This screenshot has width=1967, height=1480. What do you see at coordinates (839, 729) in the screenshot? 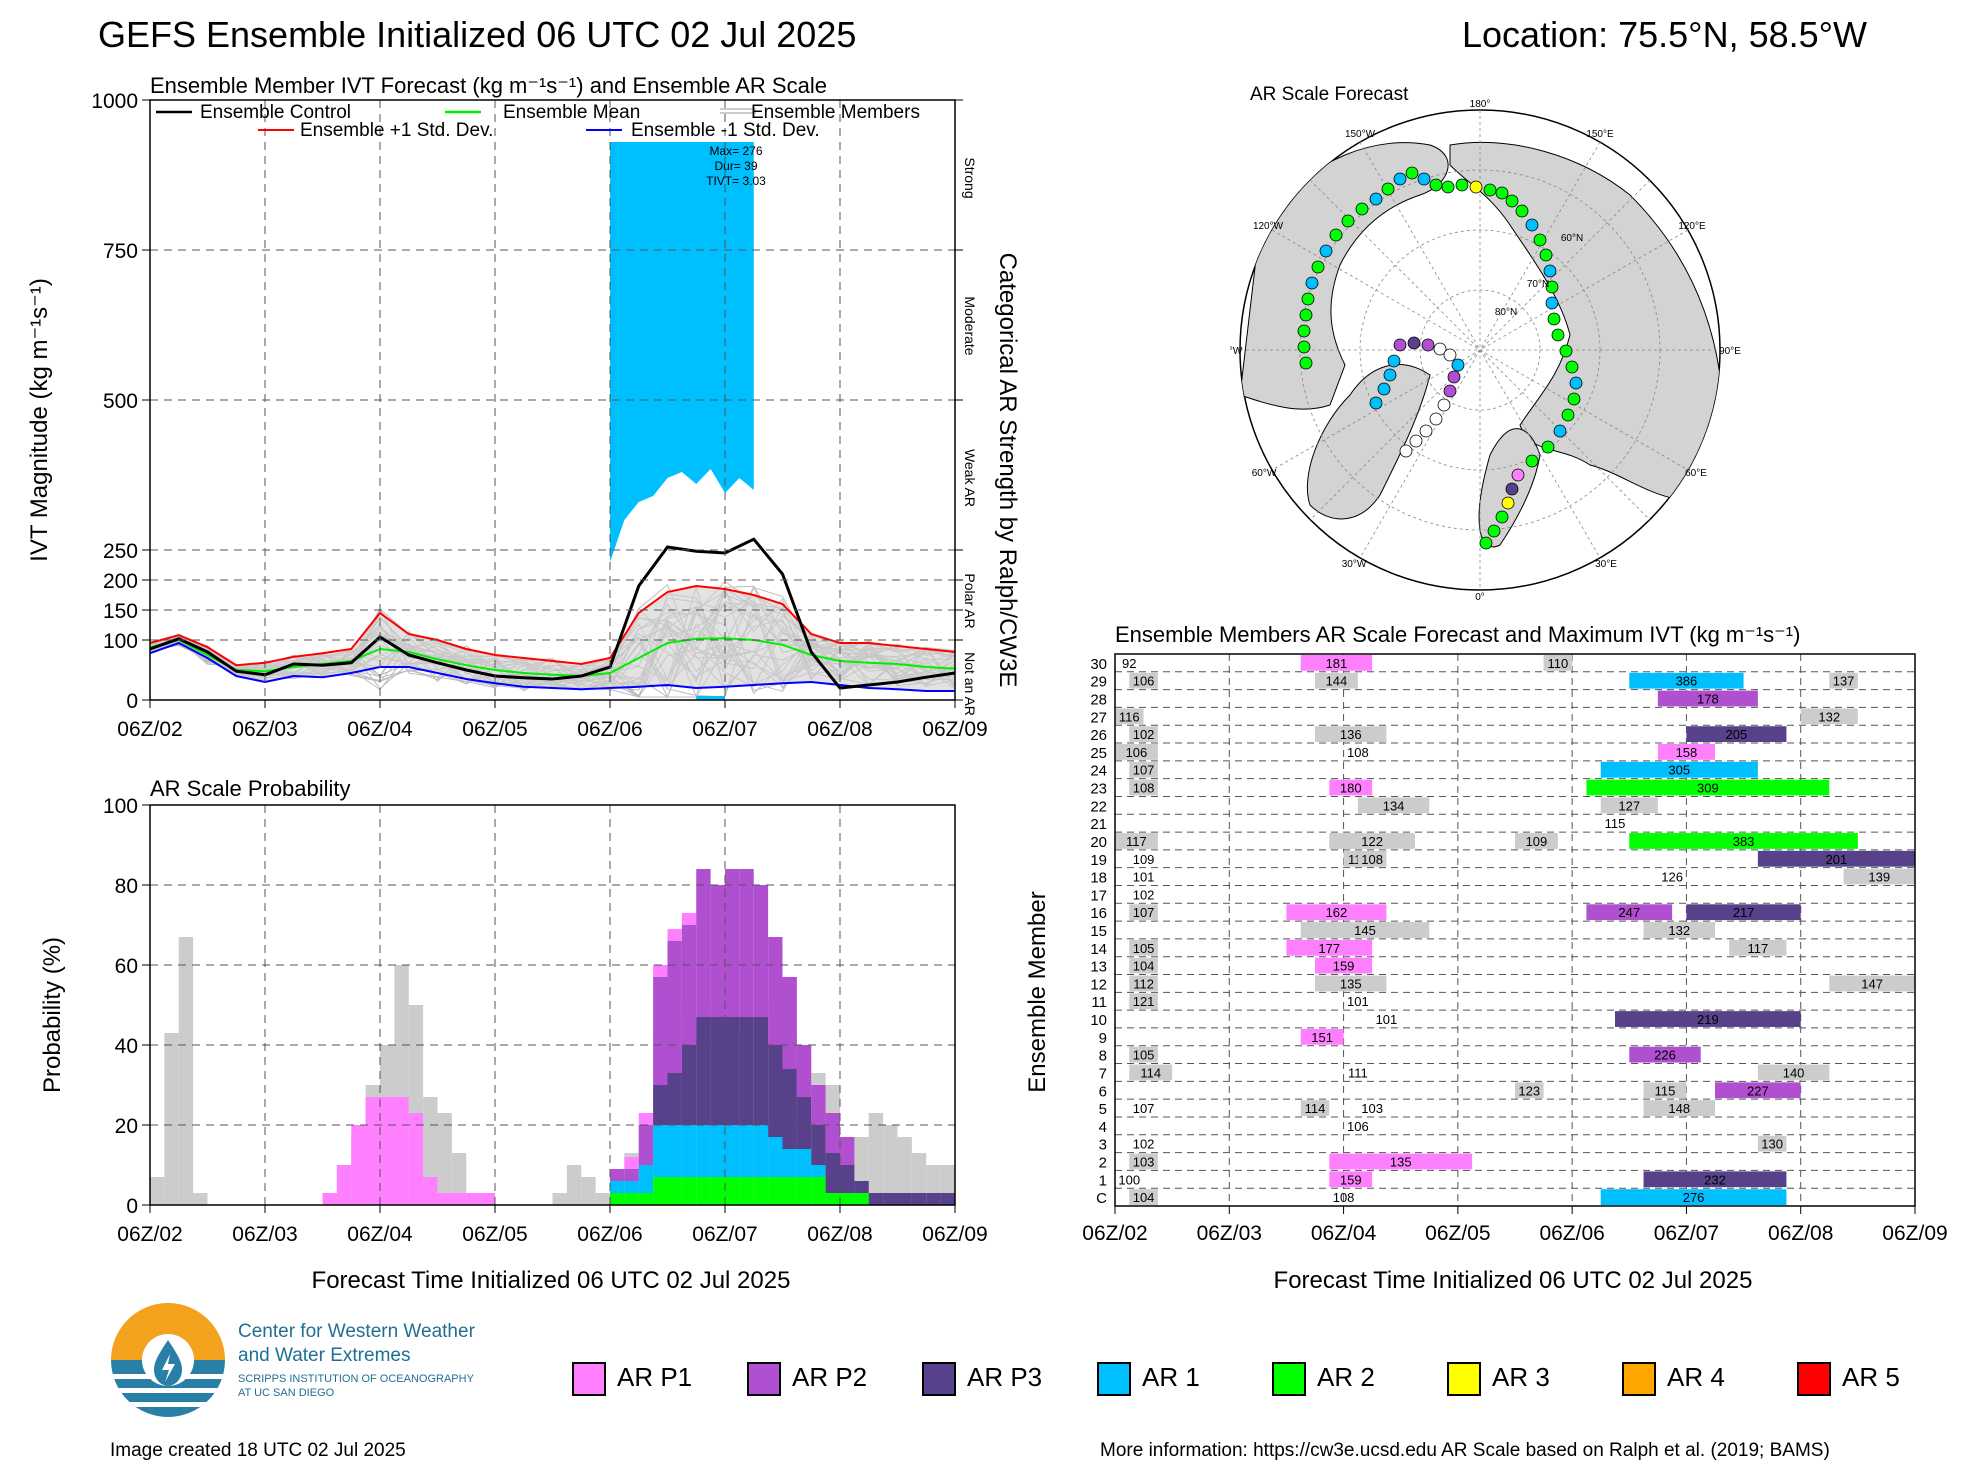
I see `ivt-xtick-label: 06Z/08` at bounding box center [839, 729].